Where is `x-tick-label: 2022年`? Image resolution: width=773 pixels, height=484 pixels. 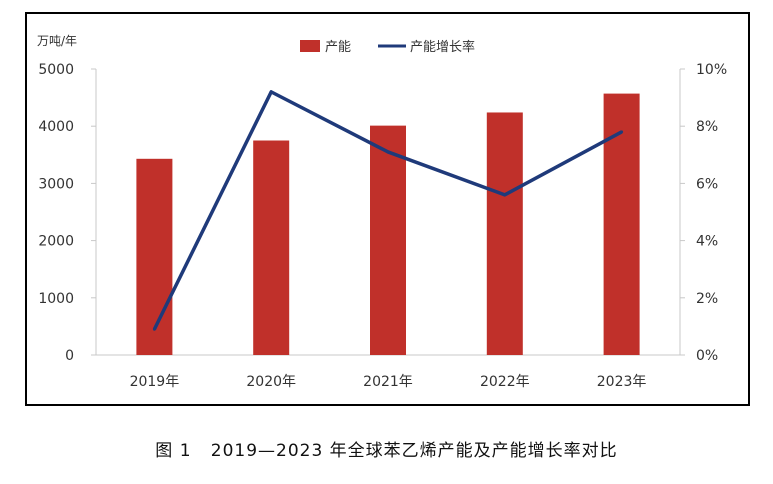
x-tick-label: 2022年 is located at coordinates (505, 382).